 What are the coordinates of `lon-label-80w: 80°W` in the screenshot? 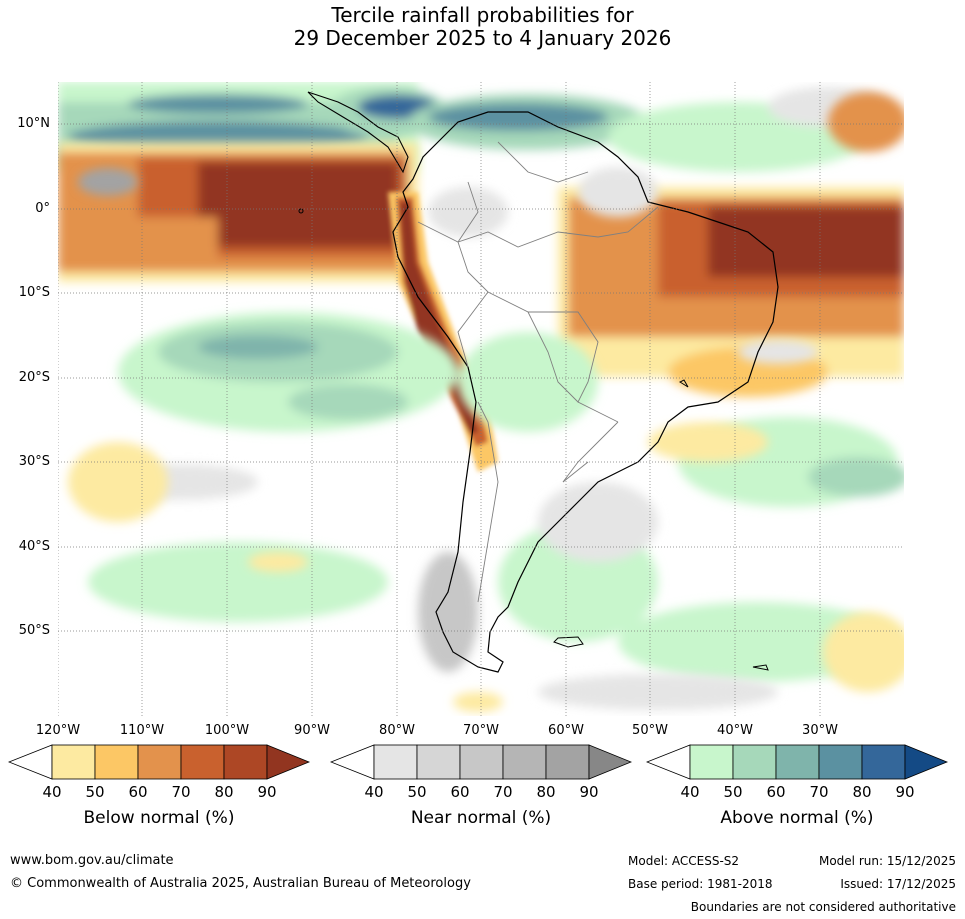 It's located at (397, 730).